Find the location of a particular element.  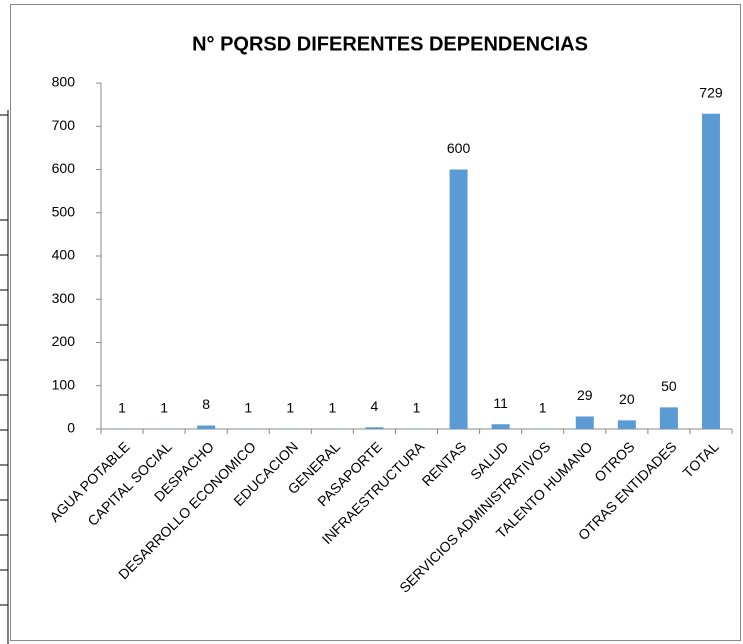

y-tick-label: 600 is located at coordinates (64, 168).